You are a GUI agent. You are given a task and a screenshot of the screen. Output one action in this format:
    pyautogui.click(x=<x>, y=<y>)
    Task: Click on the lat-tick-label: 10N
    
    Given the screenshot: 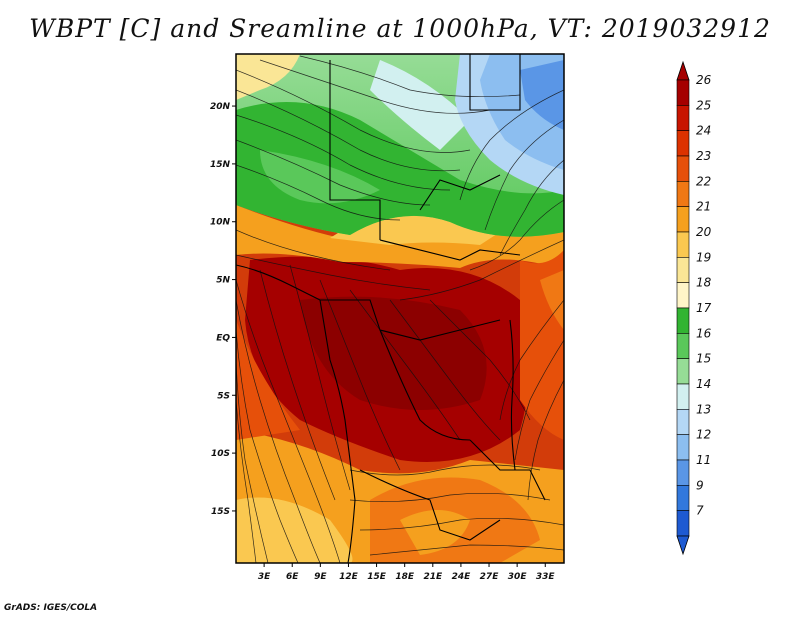 What is the action you would take?
    pyautogui.click(x=220, y=223)
    